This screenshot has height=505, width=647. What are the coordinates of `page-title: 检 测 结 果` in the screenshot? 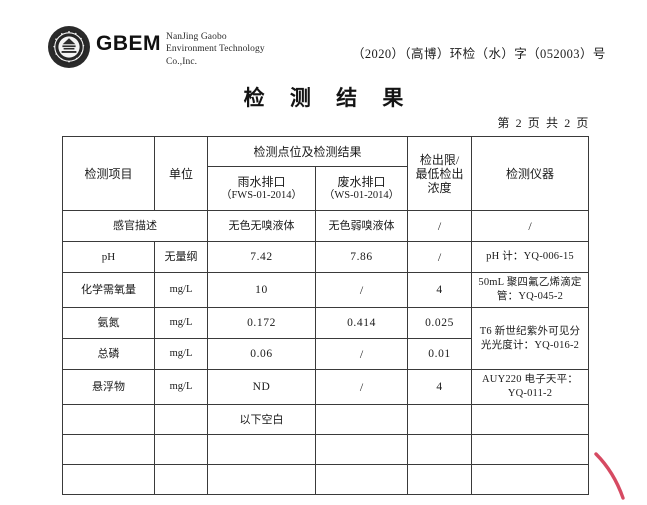 It's located at (328, 98).